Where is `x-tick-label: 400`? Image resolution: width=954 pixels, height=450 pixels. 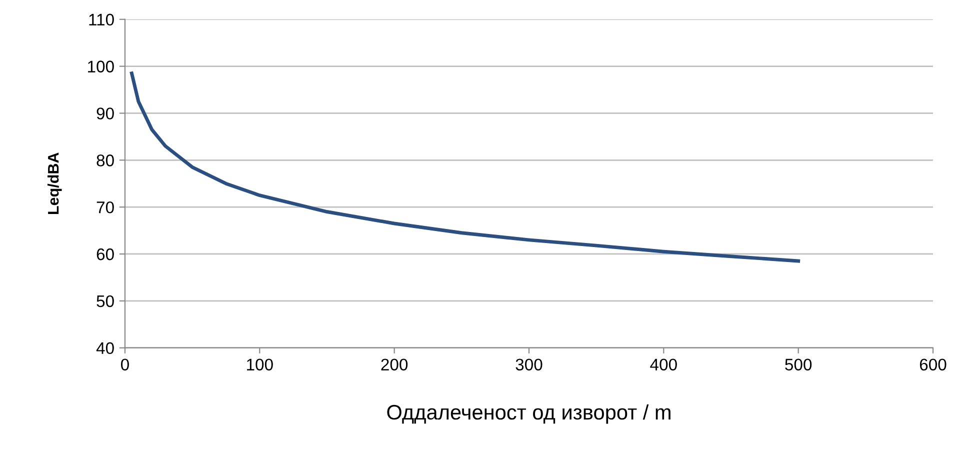 x-tick-label: 400 is located at coordinates (663, 364).